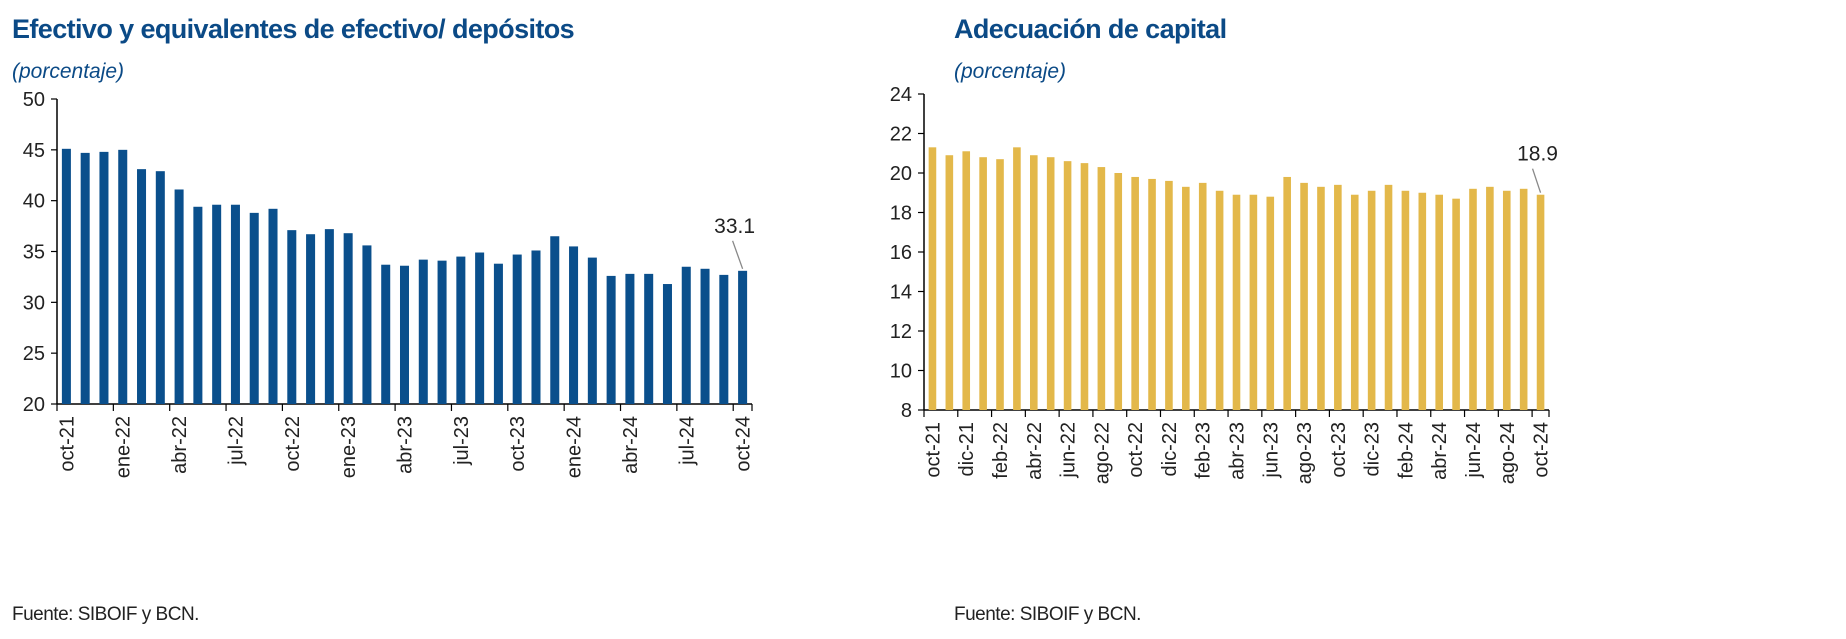  What do you see at coordinates (1508, 453) in the screenshot?
I see `x-tick-label: ago-24` at bounding box center [1508, 453].